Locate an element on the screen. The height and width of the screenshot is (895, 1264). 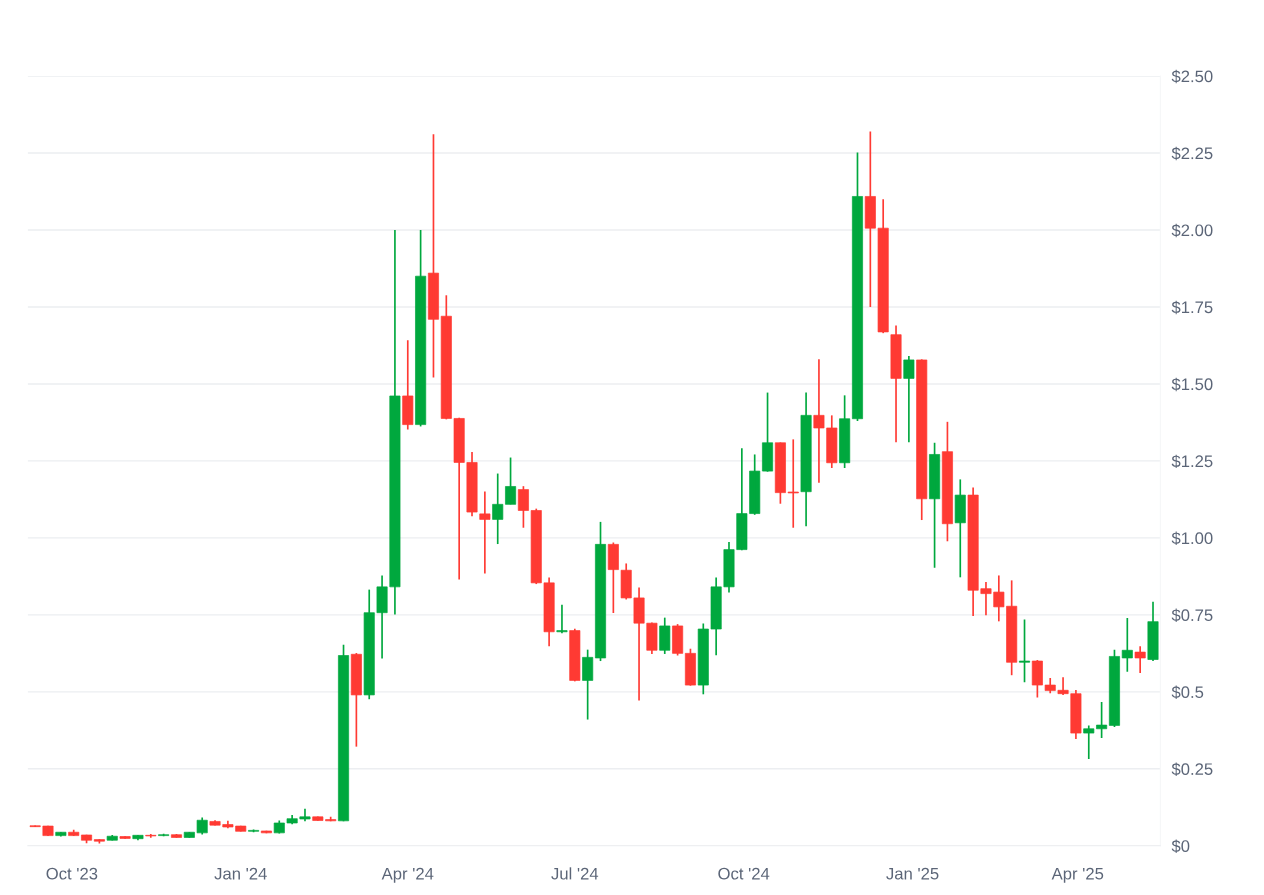
x-tick-label: Jul '24 is located at coordinates (575, 873).